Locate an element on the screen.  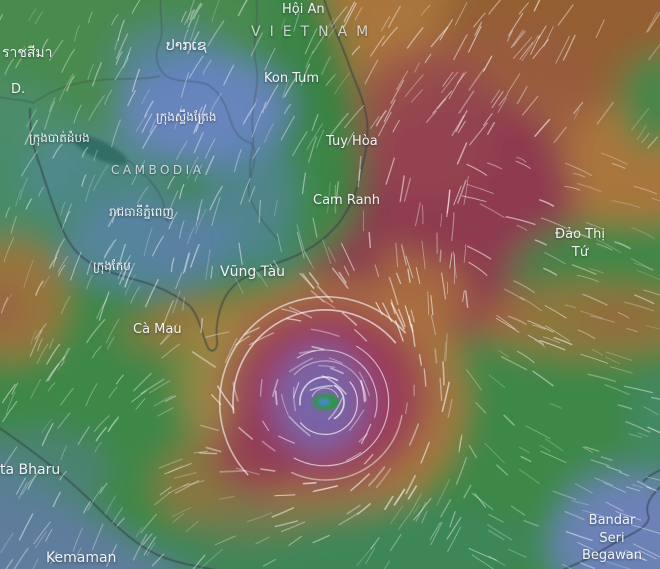
map-label-kemaman: Kemaman is located at coordinates (81, 558).